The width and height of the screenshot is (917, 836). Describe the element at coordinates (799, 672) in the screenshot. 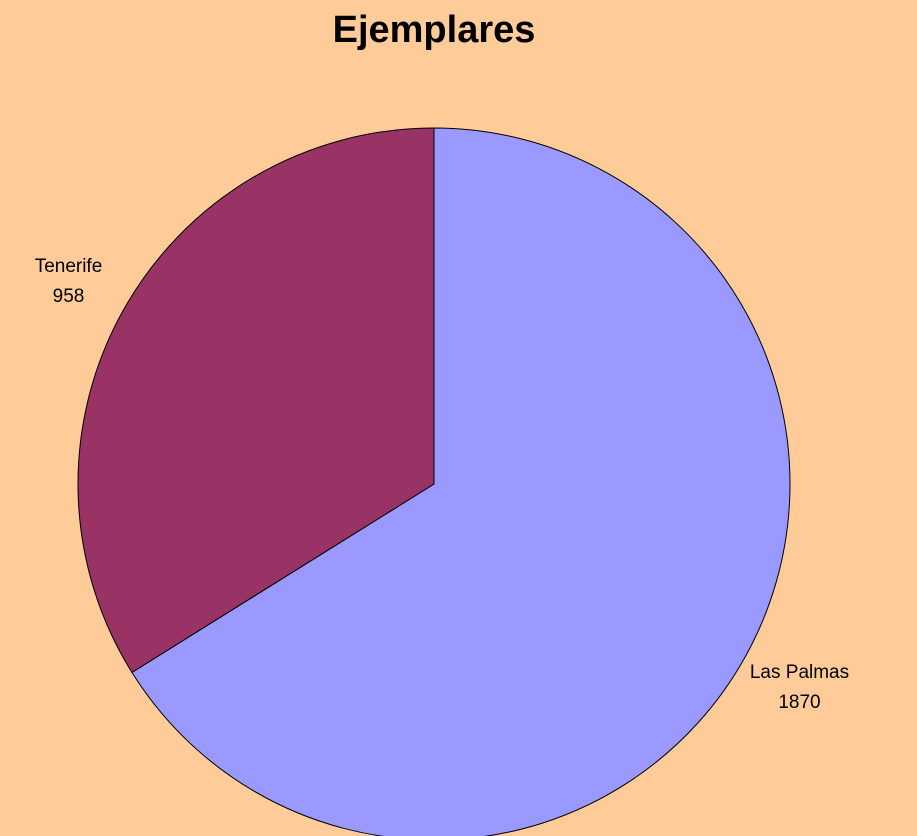

I see `slice-label: Las Palmas` at that location.